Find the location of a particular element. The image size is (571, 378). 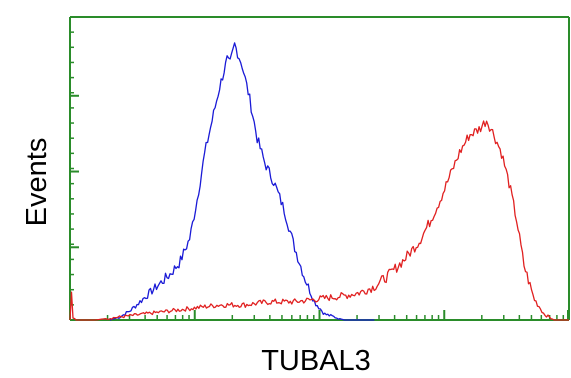

y-axis-label: Events is located at coordinates (37, 182).